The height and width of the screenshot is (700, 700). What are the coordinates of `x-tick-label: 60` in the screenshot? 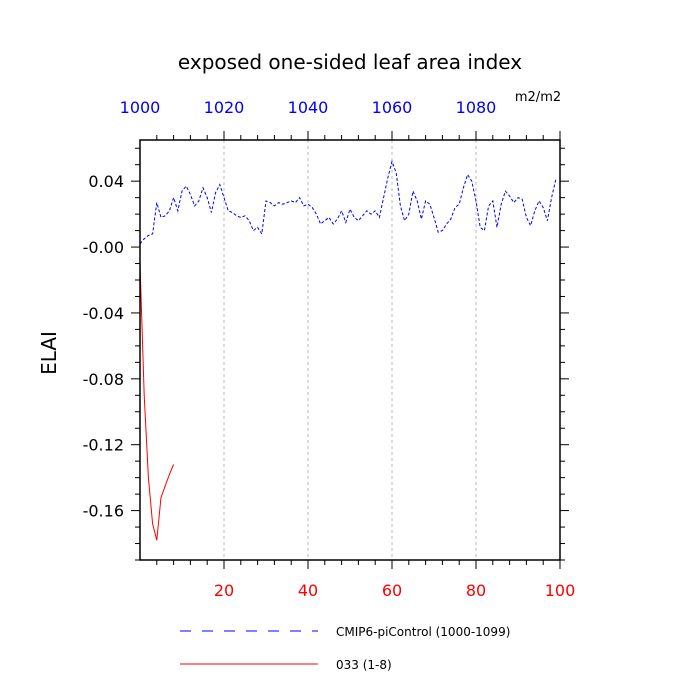 It's located at (392, 590).